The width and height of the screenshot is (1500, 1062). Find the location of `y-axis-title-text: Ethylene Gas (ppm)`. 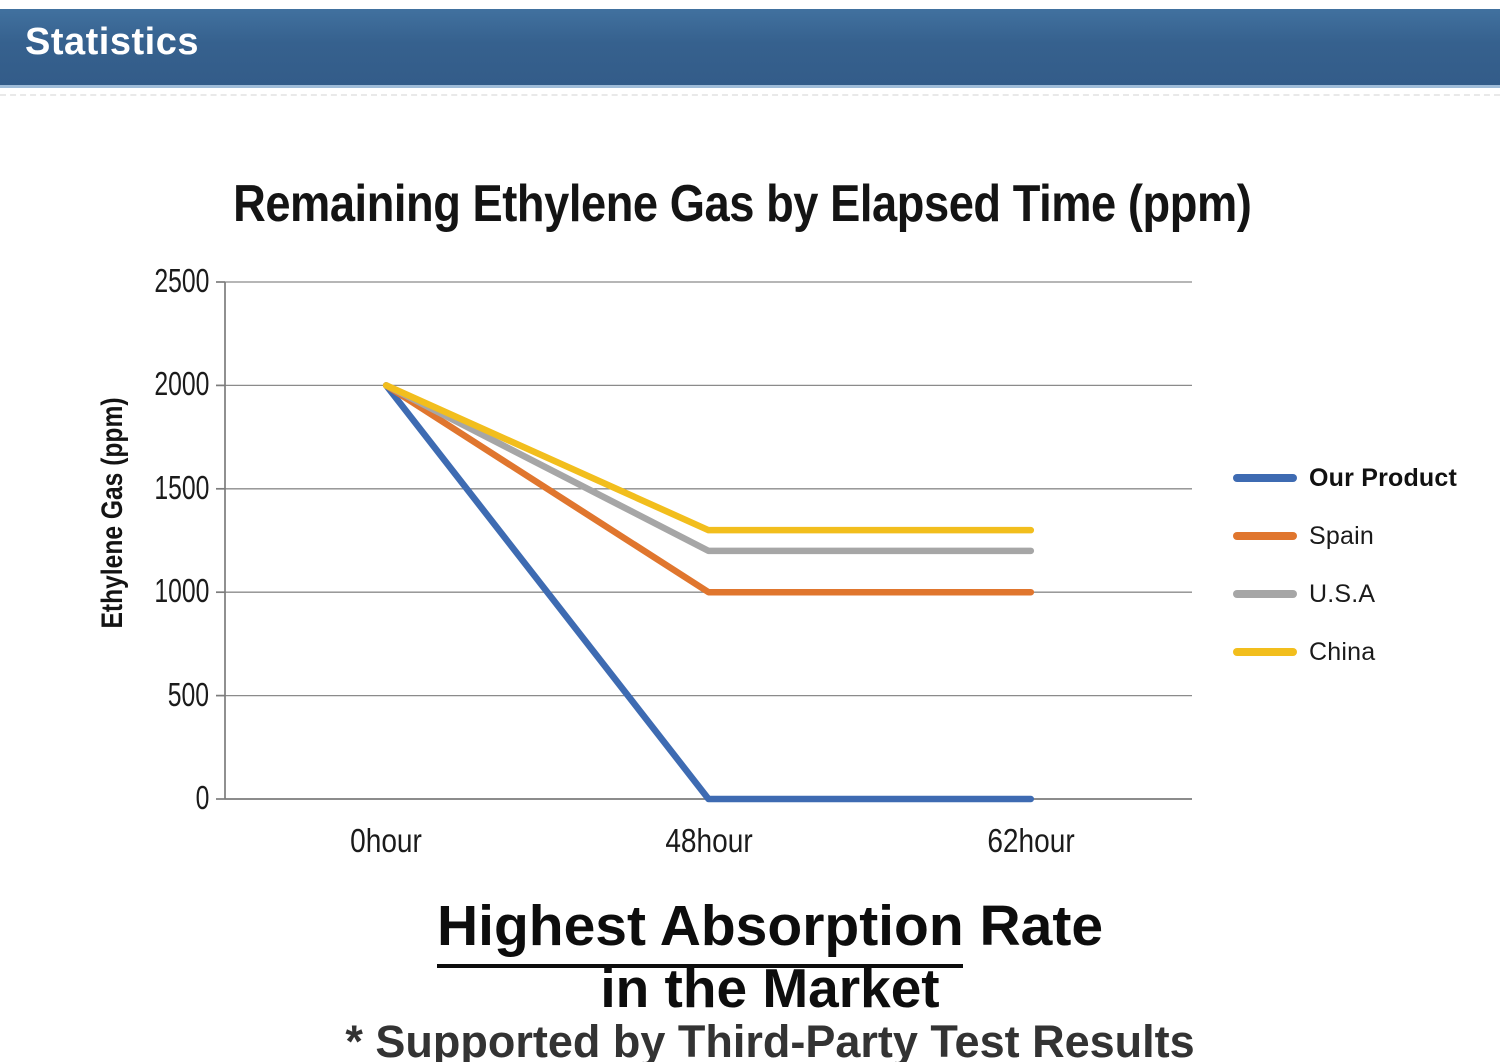

y-axis-title-text: Ethylene Gas (ppm) is located at coordinates (112, 513).